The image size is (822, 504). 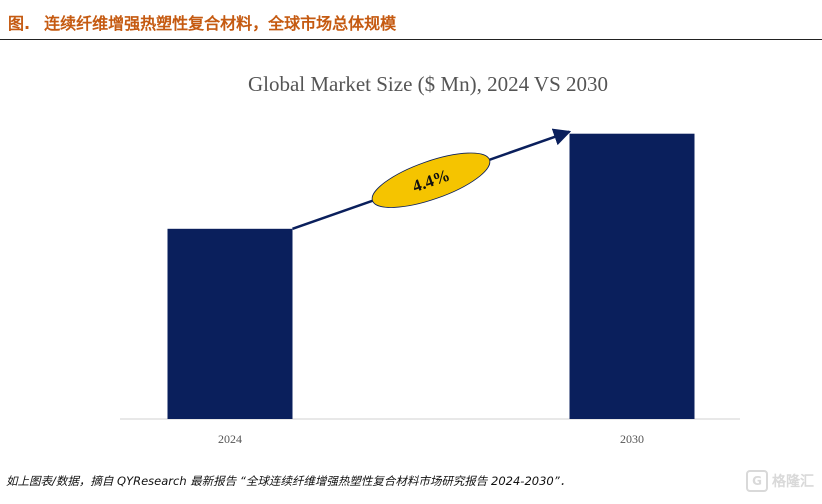 What do you see at coordinates (411, 20) in the screenshot?
I see `figure-header: 图. 连续纤维增强热塑性复合材料，全球市场总体规模` at bounding box center [411, 20].